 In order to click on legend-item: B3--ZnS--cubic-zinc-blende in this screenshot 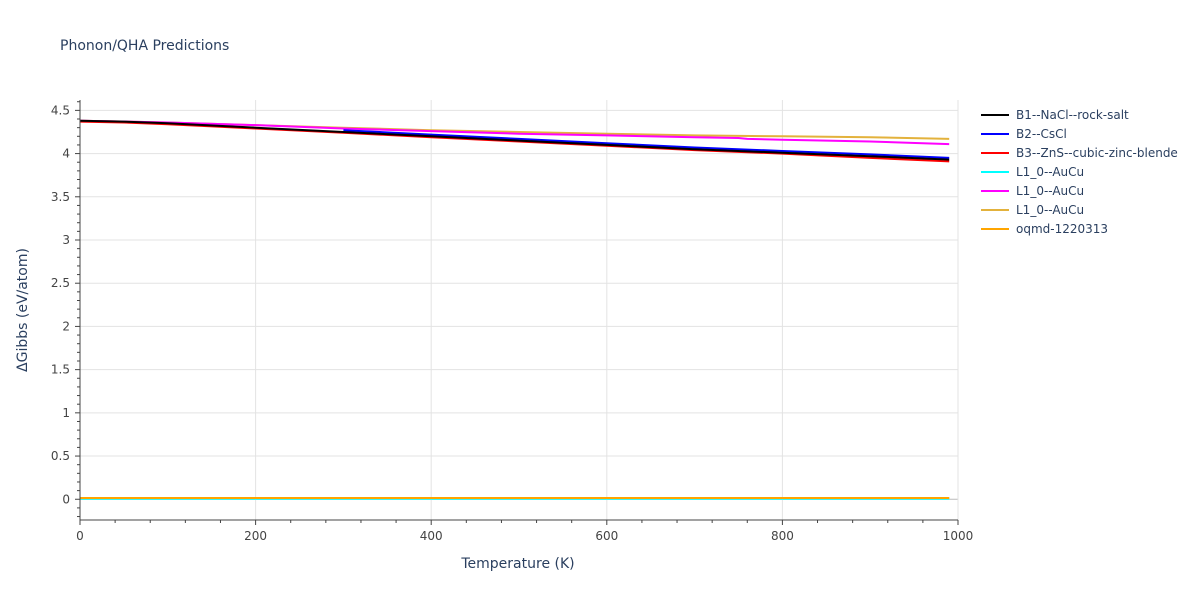, I will do `click(1079, 153)`.